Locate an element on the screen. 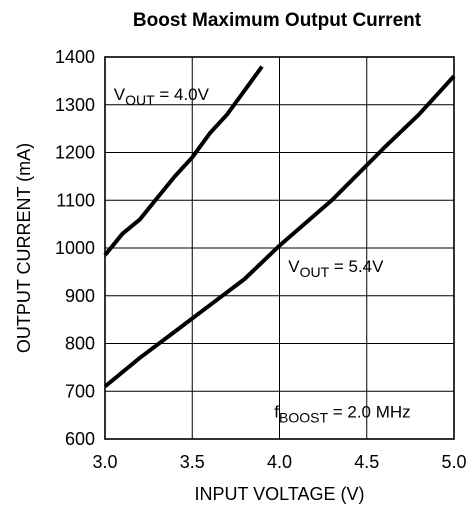 The height and width of the screenshot is (506, 474). y-tick-label: 900 is located at coordinates (80, 296).